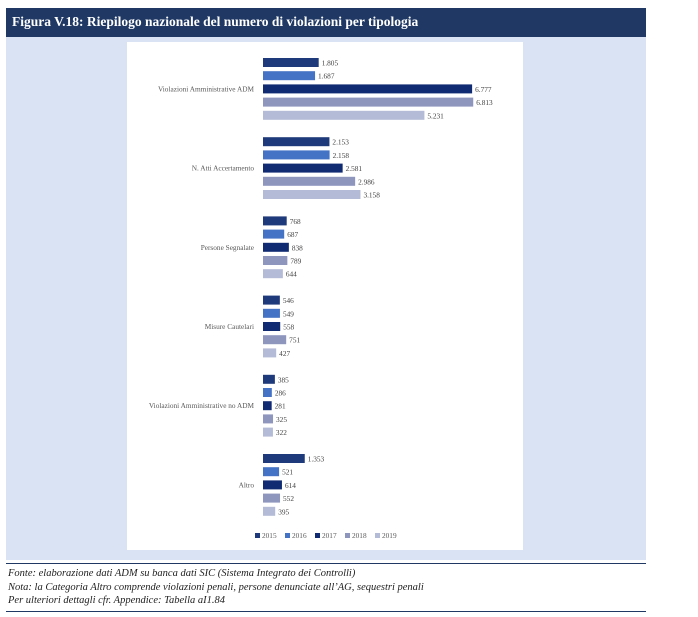 The width and height of the screenshot is (698, 617). What do you see at coordinates (330, 63) in the screenshot?
I see `value-label: 1.805` at bounding box center [330, 63].